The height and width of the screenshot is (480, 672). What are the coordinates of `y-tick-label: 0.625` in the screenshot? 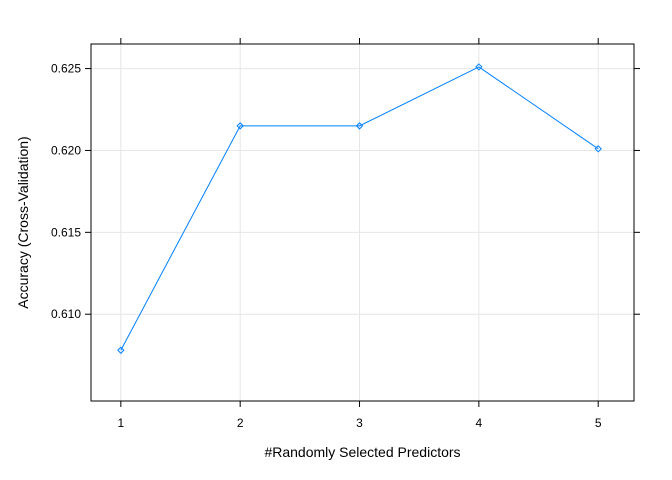 It's located at (66, 69).